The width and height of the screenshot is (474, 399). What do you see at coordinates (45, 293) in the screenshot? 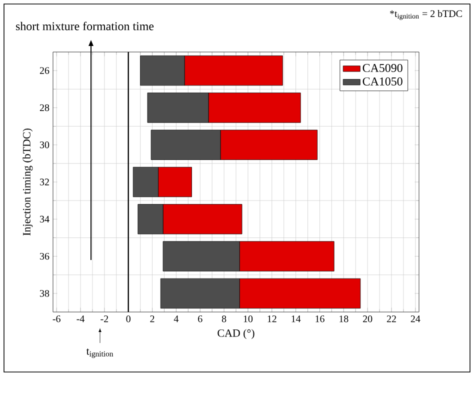
I see `y-tick-label: 38` at bounding box center [45, 293].